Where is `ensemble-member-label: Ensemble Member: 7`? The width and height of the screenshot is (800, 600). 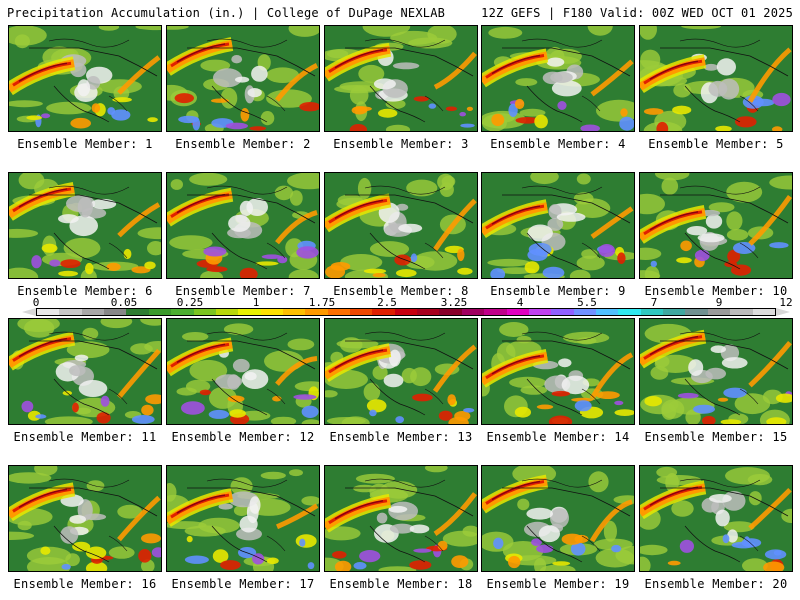
ensemble-member-label: Ensemble Member: 7 is located at coordinates (243, 291).